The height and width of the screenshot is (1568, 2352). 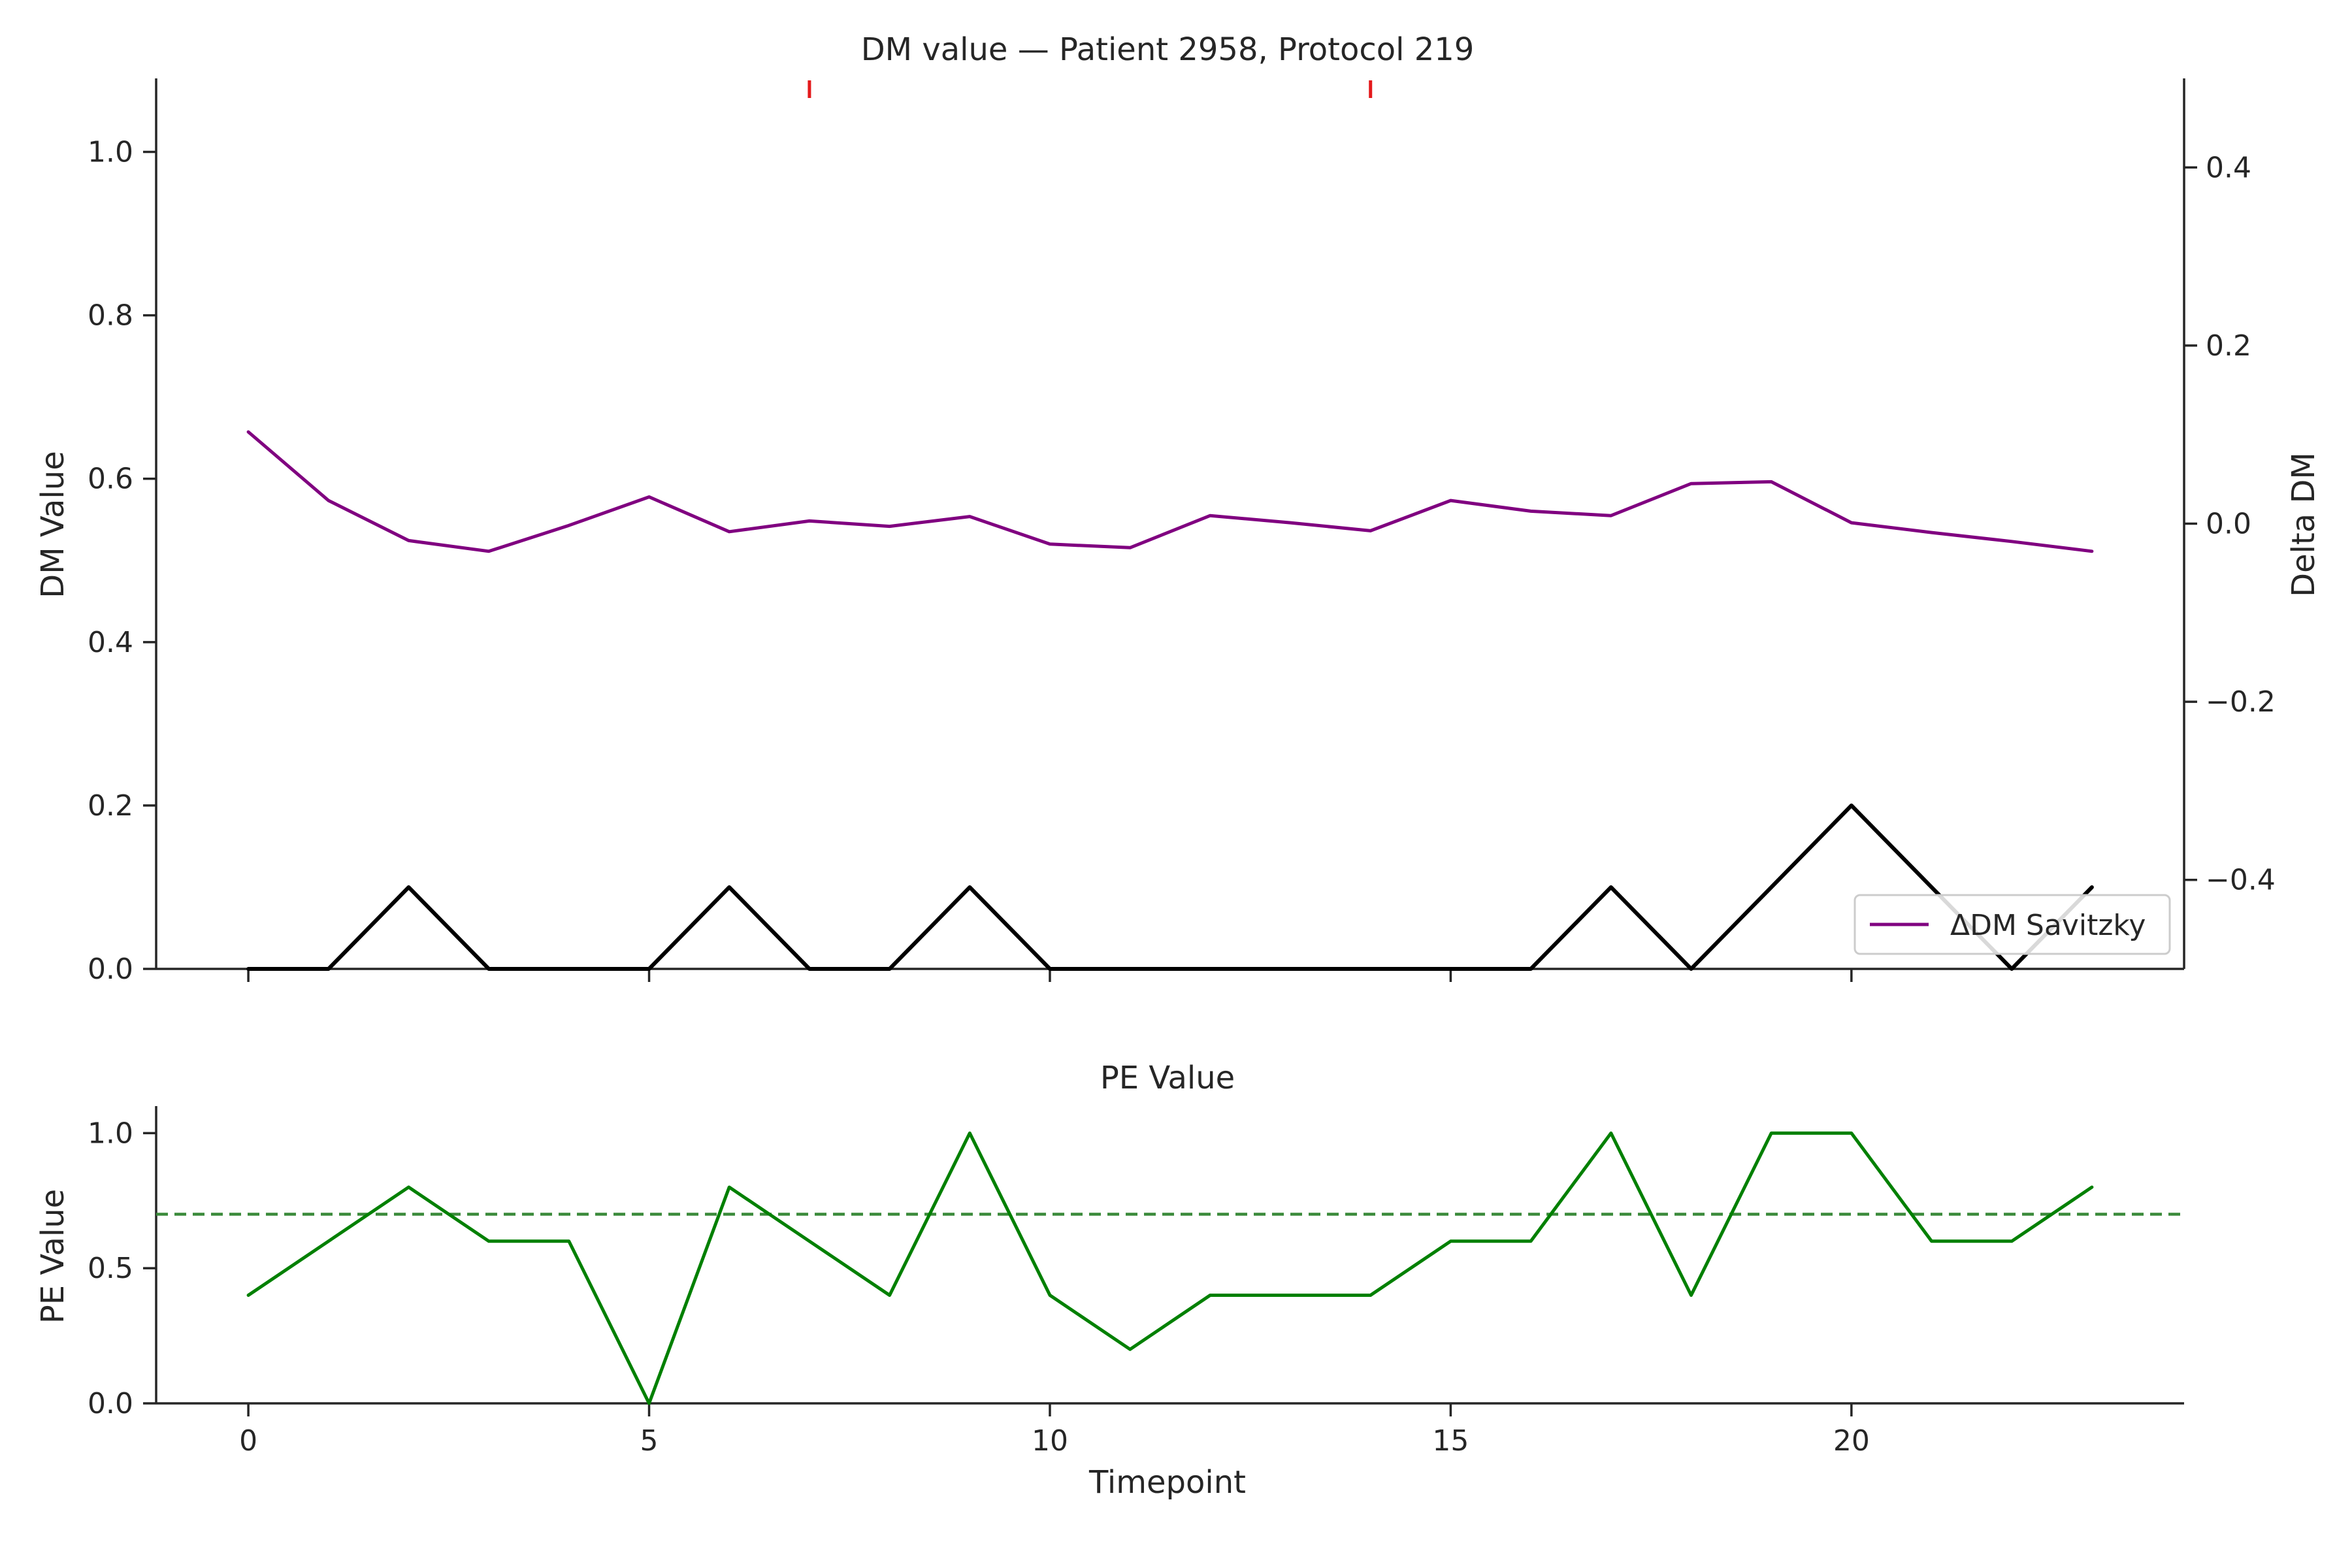 I want to click on delta-dm-y-tick-label: 0.2, so click(x=2228, y=346).